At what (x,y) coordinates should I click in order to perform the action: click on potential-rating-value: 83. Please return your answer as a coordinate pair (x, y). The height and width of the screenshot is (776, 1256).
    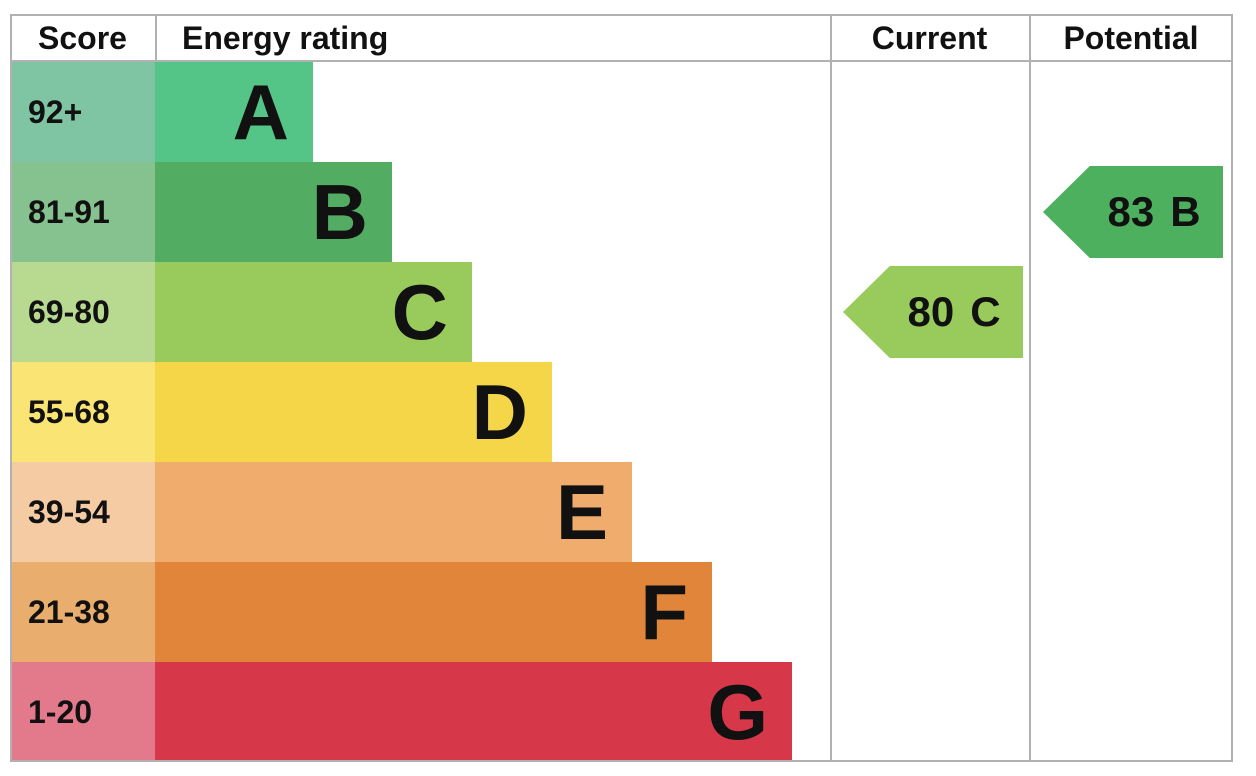
    Looking at the image, I should click on (1131, 211).